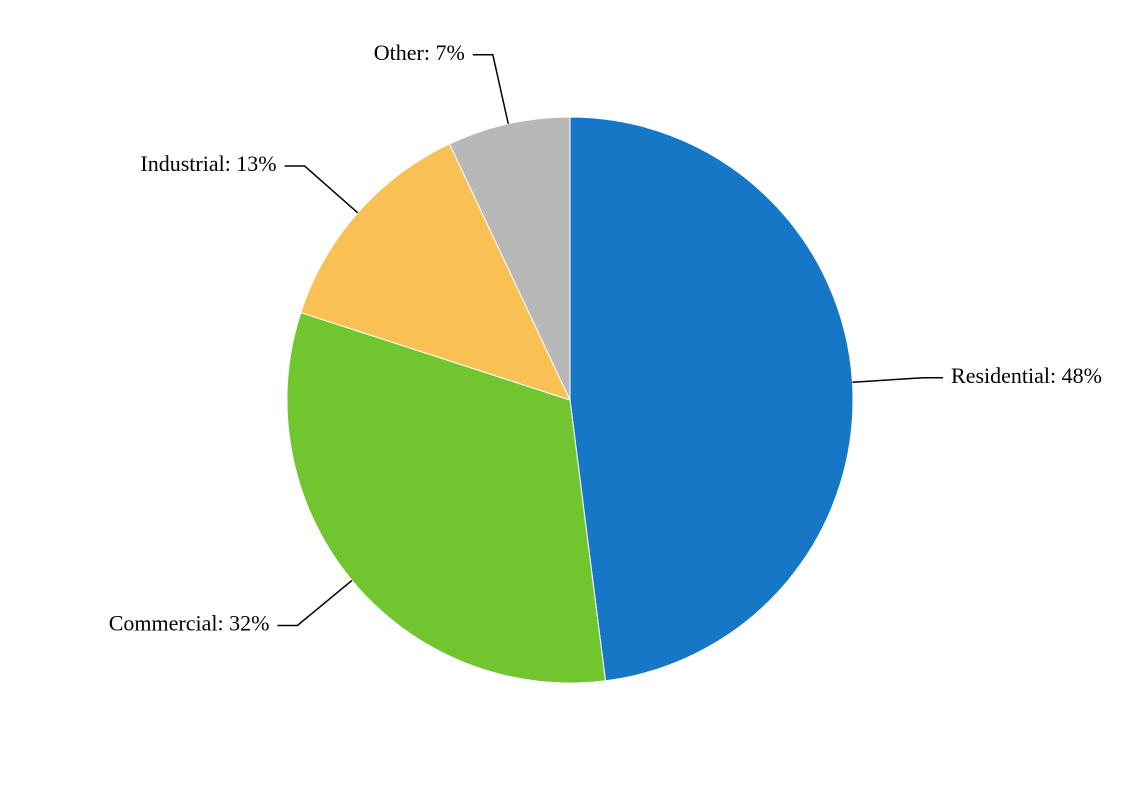 The image size is (1140, 800). I want to click on slice-label: Commercial: 32%, so click(189, 623).